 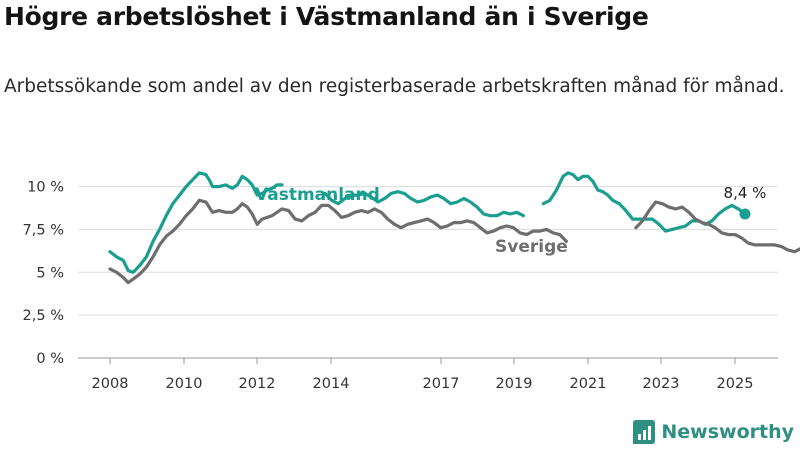 What do you see at coordinates (45, 188) in the screenshot?
I see `y-tick-label: 10 %` at bounding box center [45, 188].